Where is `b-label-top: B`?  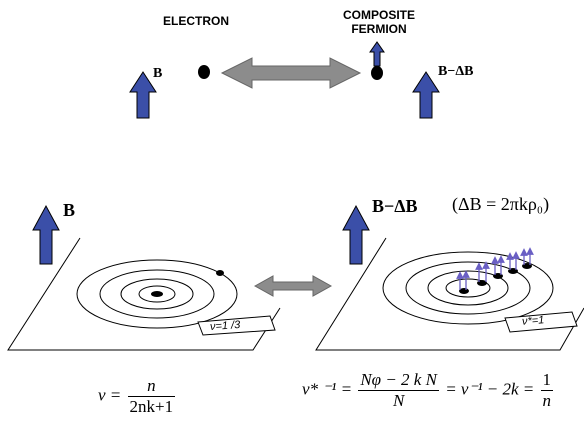
b-label-top: B is located at coordinates (158, 73).